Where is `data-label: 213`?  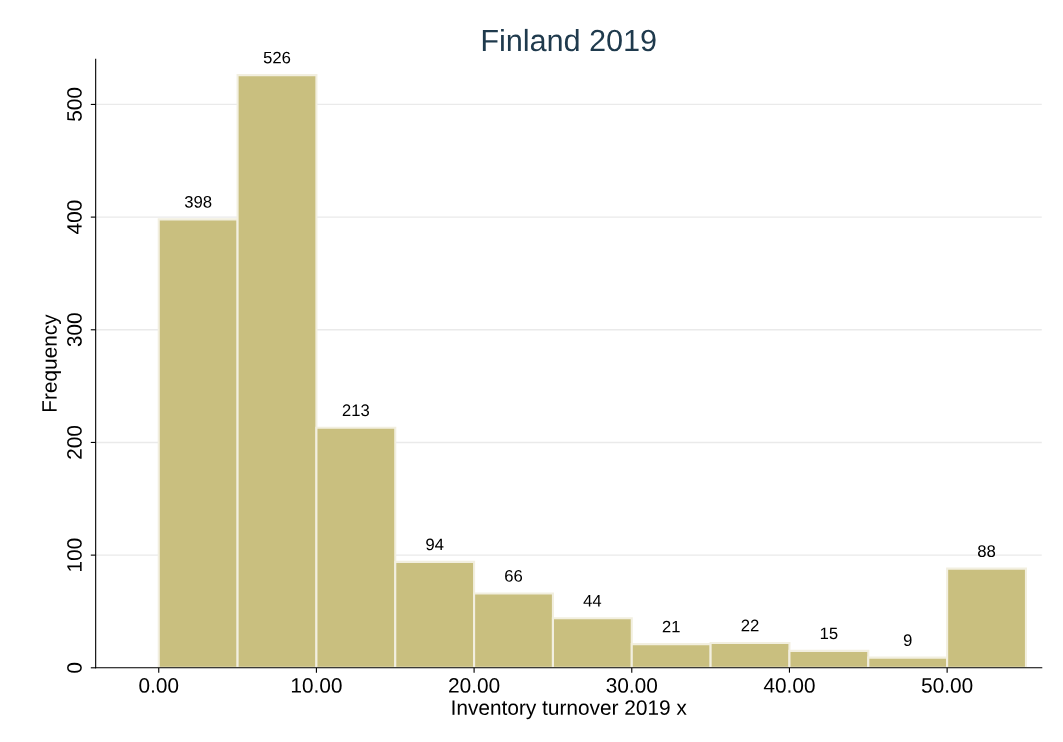
data-label: 213 is located at coordinates (356, 410).